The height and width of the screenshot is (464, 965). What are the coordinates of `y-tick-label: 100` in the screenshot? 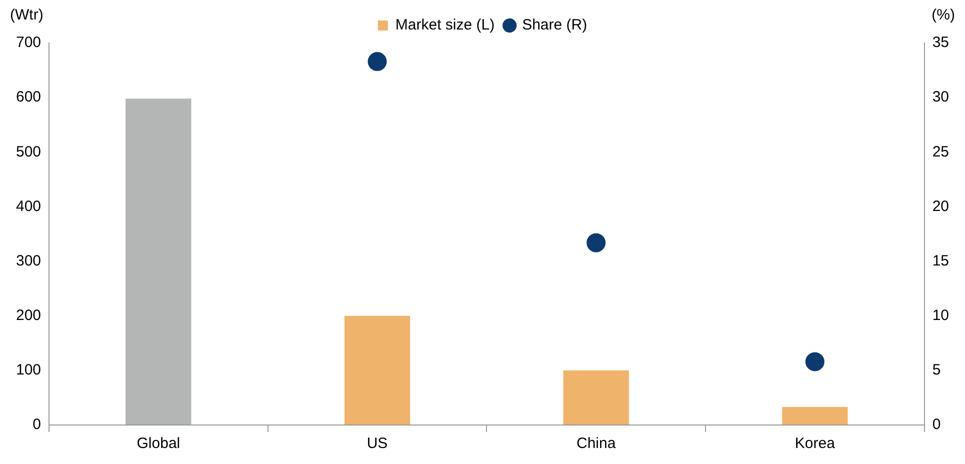 It's located at (29, 370).